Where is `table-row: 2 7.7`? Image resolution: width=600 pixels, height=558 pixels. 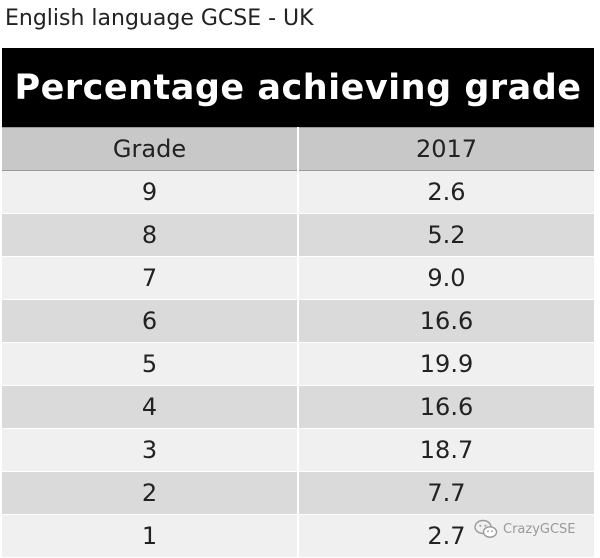
table-row: 2 7.7 is located at coordinates (298, 493).